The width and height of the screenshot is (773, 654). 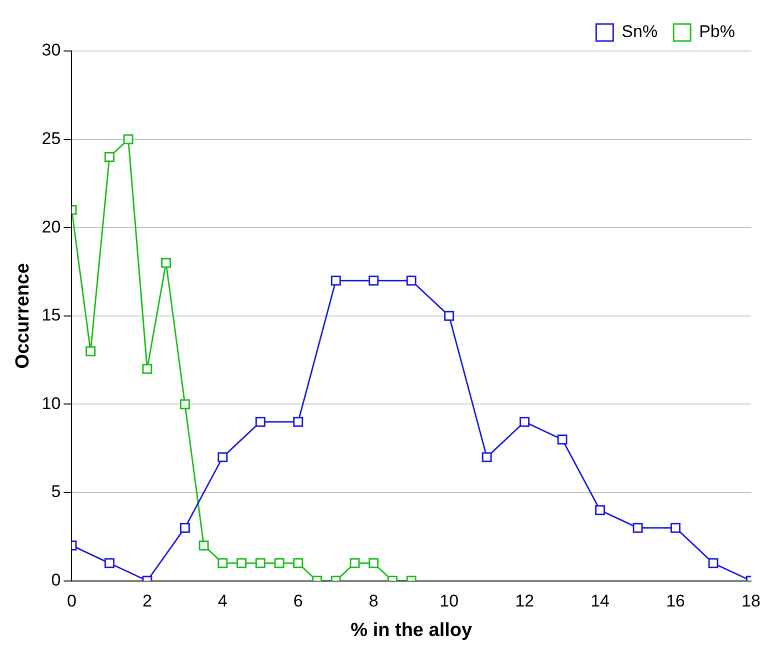 What do you see at coordinates (51, 226) in the screenshot?
I see `y-tick-label: 20` at bounding box center [51, 226].